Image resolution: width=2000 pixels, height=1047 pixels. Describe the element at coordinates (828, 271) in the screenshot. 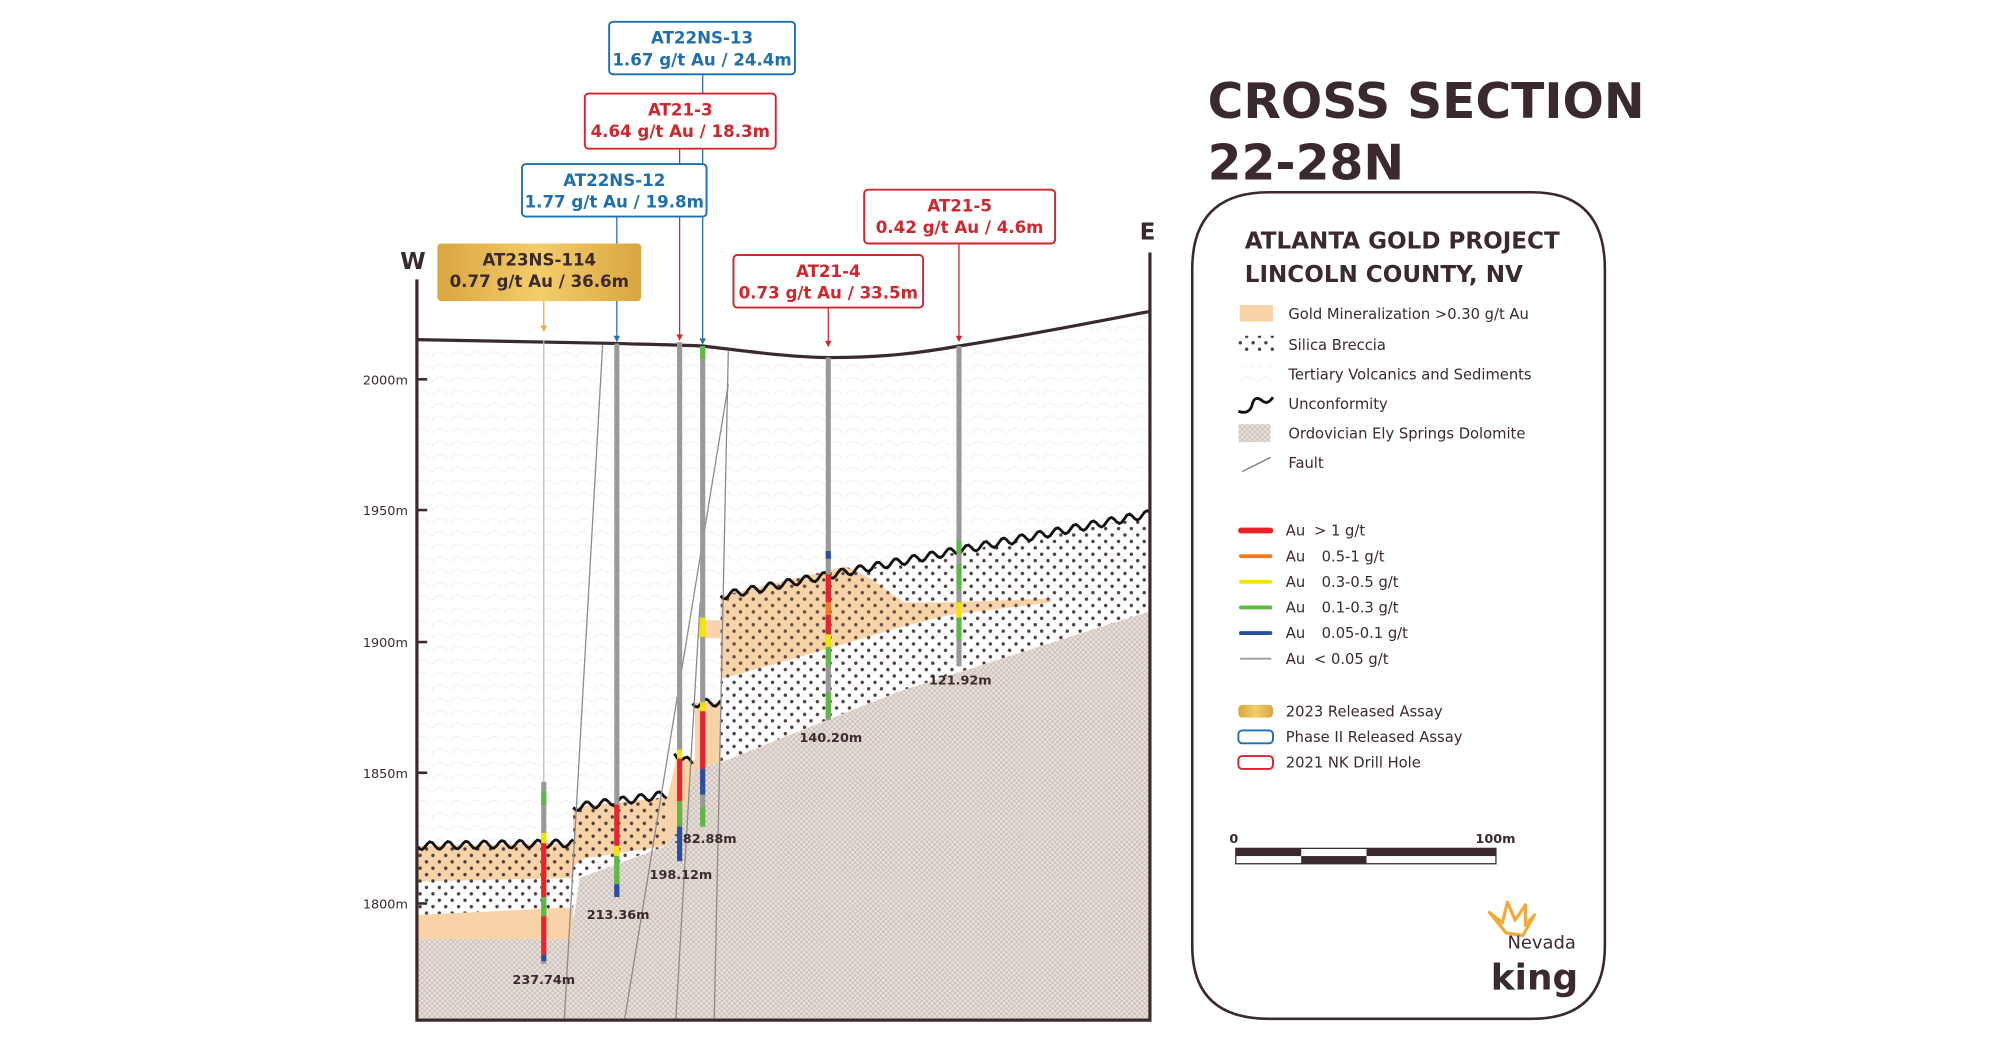

I see `callout-hole-name: AT21-4` at that location.